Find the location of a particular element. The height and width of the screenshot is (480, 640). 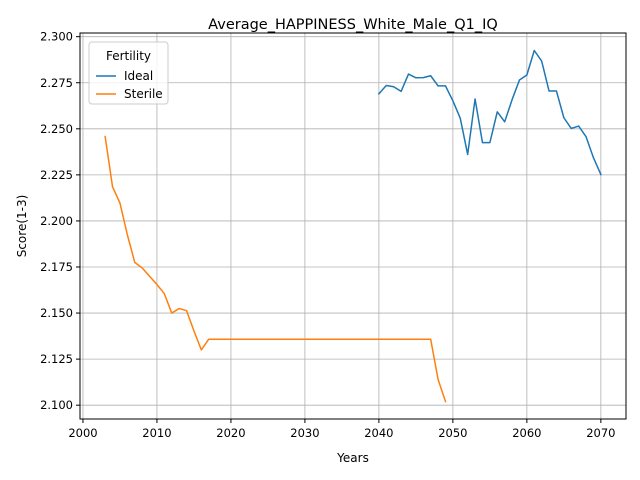

y-axis-label: Score(1-3) is located at coordinates (22, 226).